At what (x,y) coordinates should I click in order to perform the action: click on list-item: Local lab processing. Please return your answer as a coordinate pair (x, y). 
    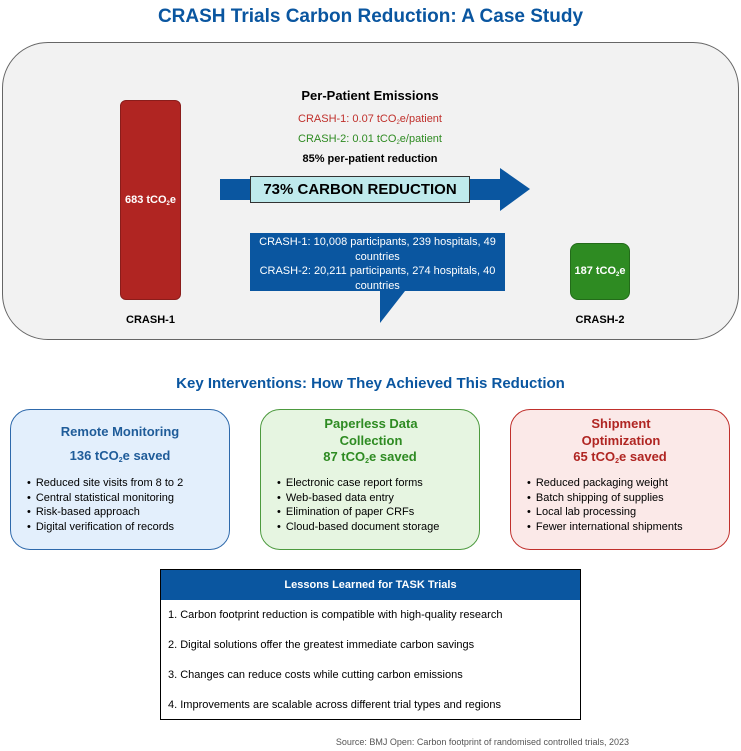
    Looking at the image, I should click on (605, 512).